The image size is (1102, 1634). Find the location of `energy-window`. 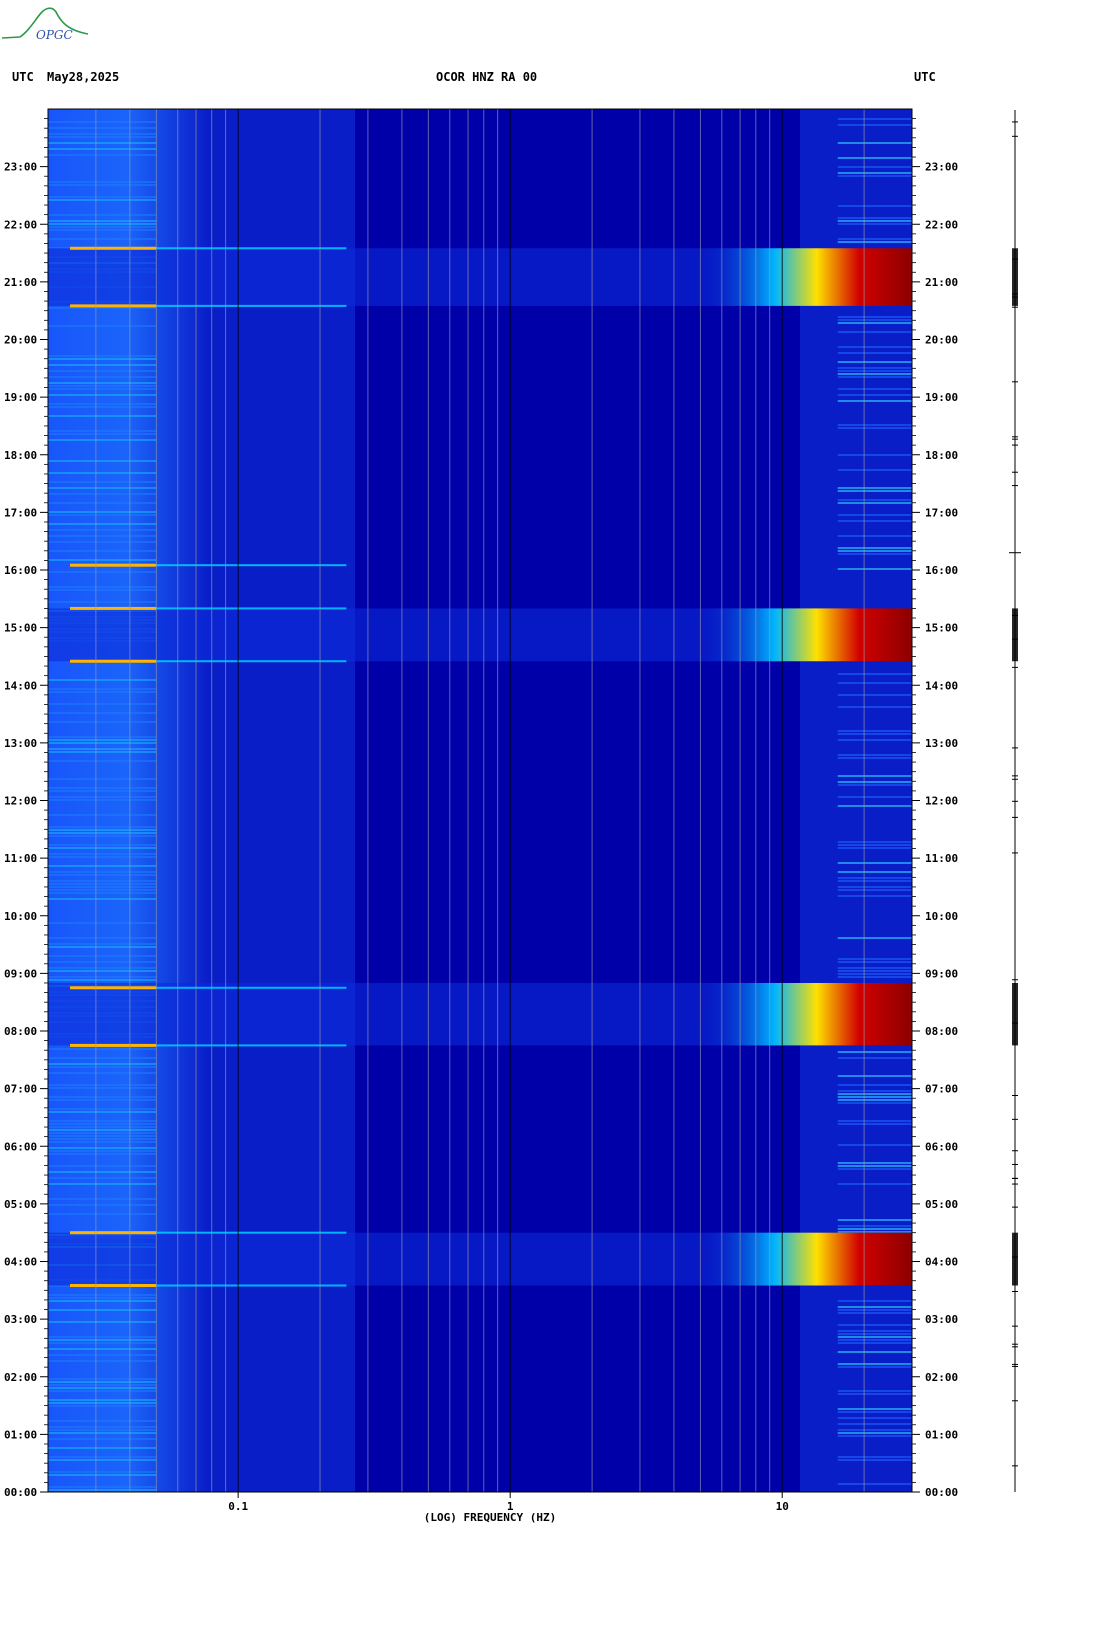

energy-window is located at coordinates (806, 277).